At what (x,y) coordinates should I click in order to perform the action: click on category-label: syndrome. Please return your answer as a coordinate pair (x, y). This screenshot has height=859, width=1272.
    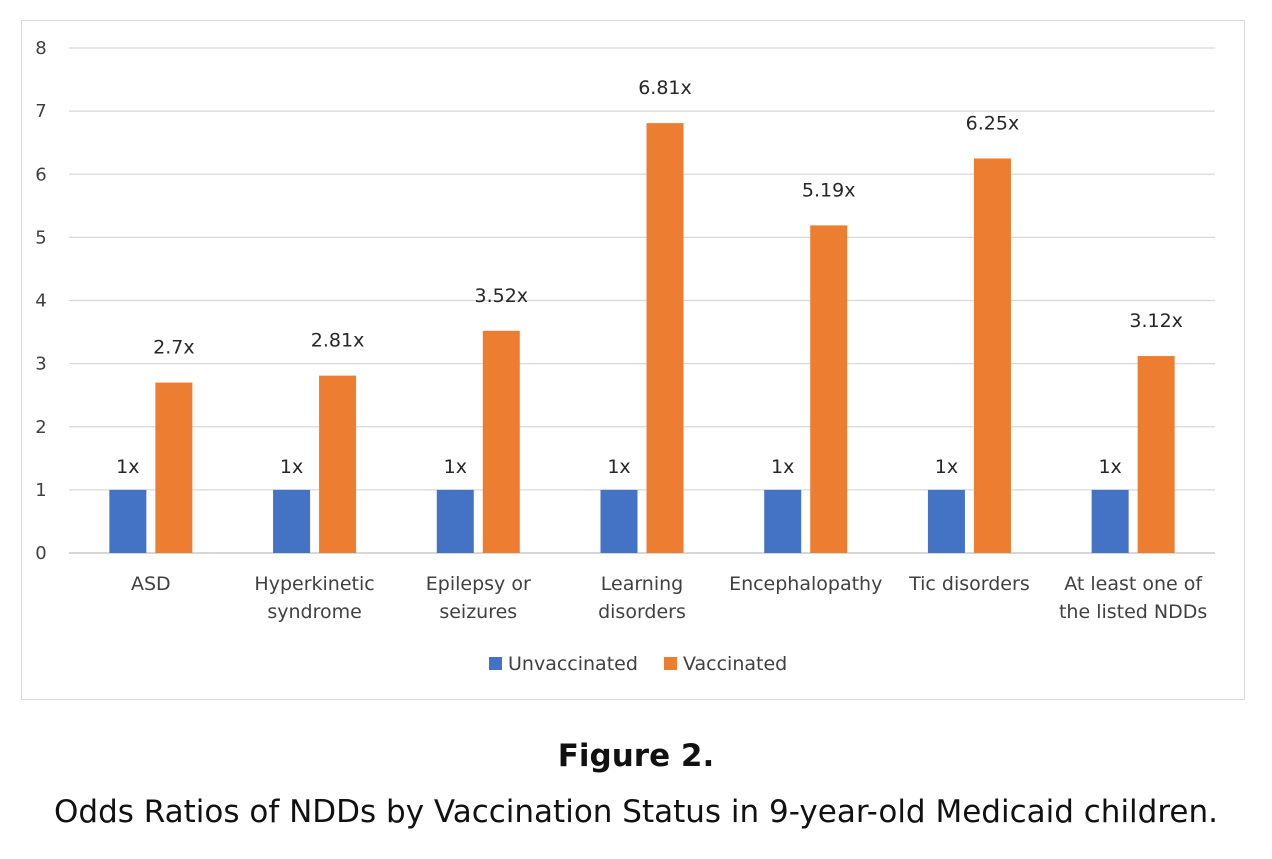
    Looking at the image, I should click on (314, 612).